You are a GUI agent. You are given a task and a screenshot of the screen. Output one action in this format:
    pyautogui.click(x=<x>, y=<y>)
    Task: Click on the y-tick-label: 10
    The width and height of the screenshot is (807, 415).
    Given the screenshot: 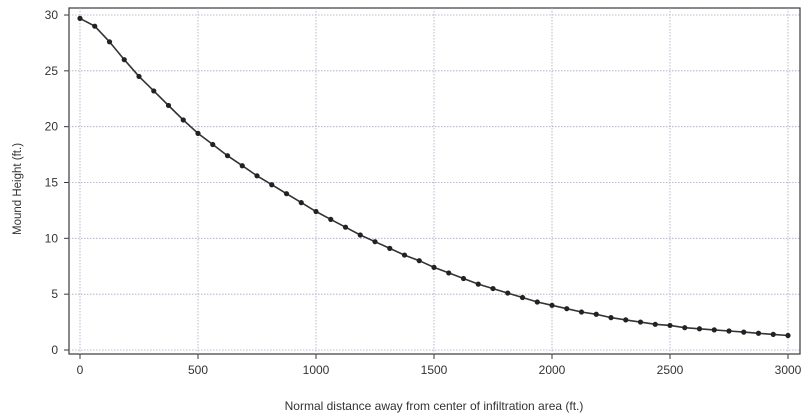 What is the action you would take?
    pyautogui.click(x=52, y=238)
    